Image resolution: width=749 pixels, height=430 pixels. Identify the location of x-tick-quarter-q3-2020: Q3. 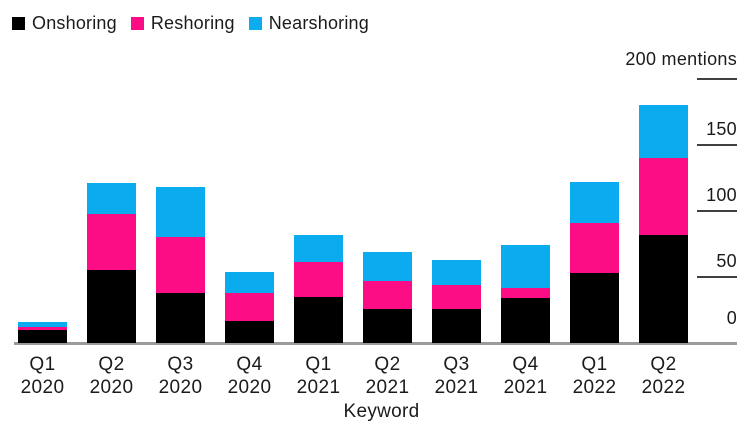
(180, 364).